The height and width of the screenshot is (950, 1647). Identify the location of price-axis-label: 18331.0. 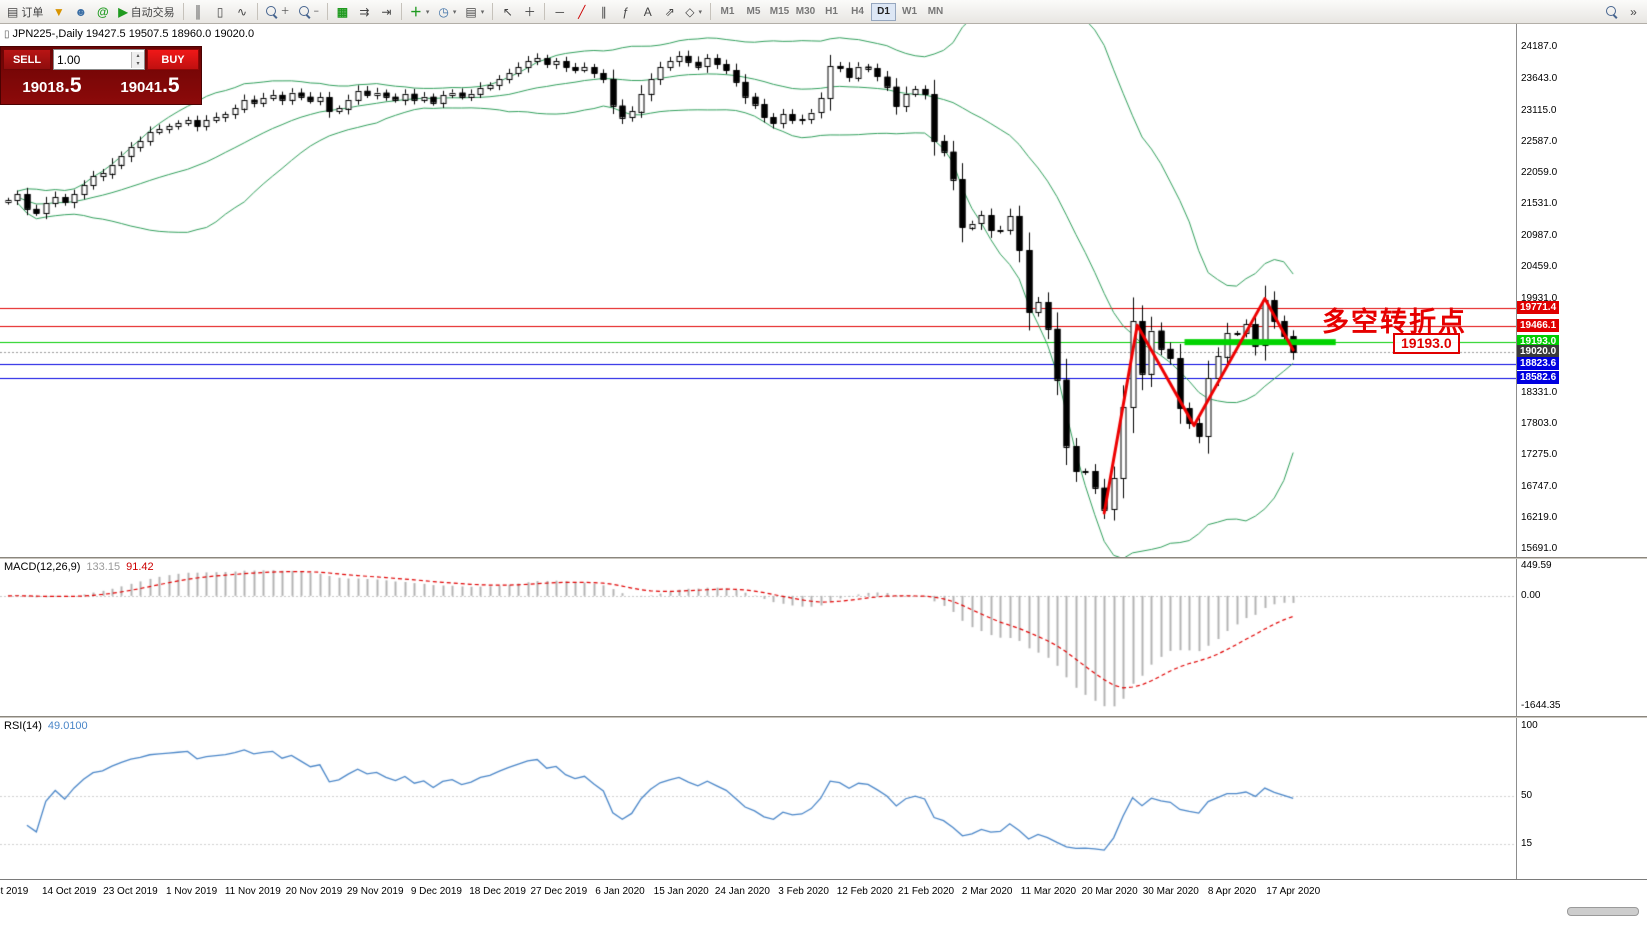
(1539, 393).